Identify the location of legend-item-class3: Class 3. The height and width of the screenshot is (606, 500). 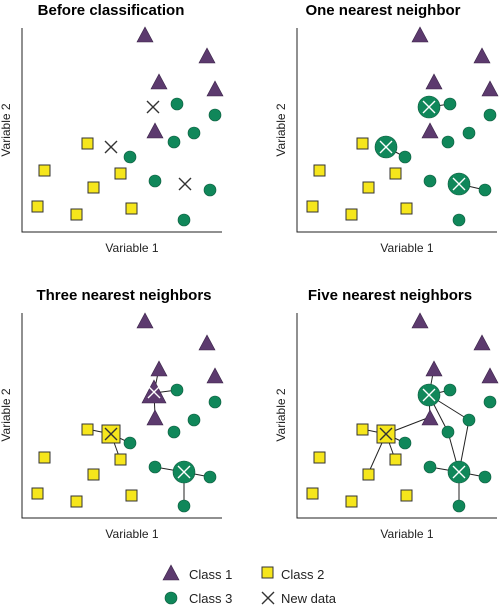
(198, 598).